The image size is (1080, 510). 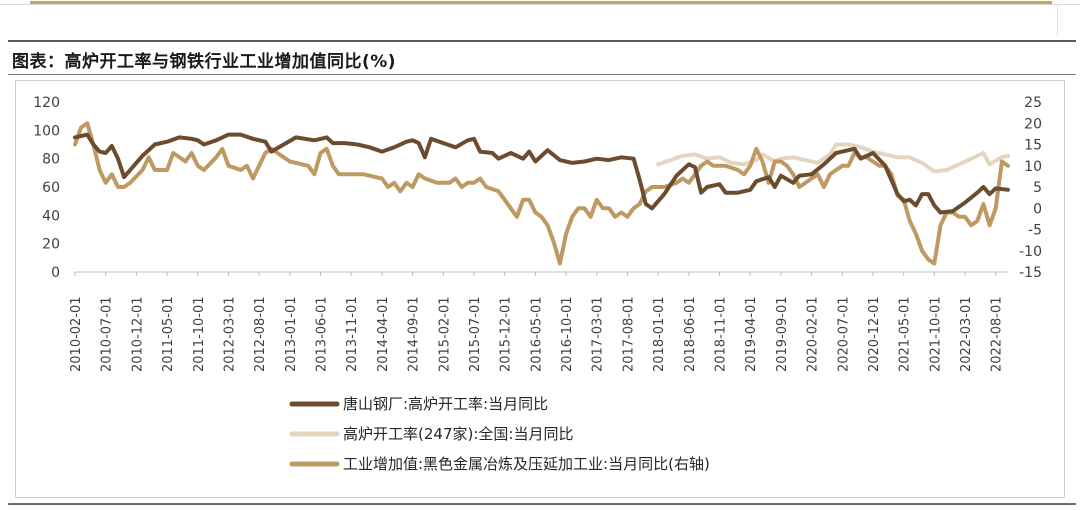 What do you see at coordinates (458, 434) in the screenshot?
I see `legend-label-2: 高炉开工率(247家):全国:当月同比` at bounding box center [458, 434].